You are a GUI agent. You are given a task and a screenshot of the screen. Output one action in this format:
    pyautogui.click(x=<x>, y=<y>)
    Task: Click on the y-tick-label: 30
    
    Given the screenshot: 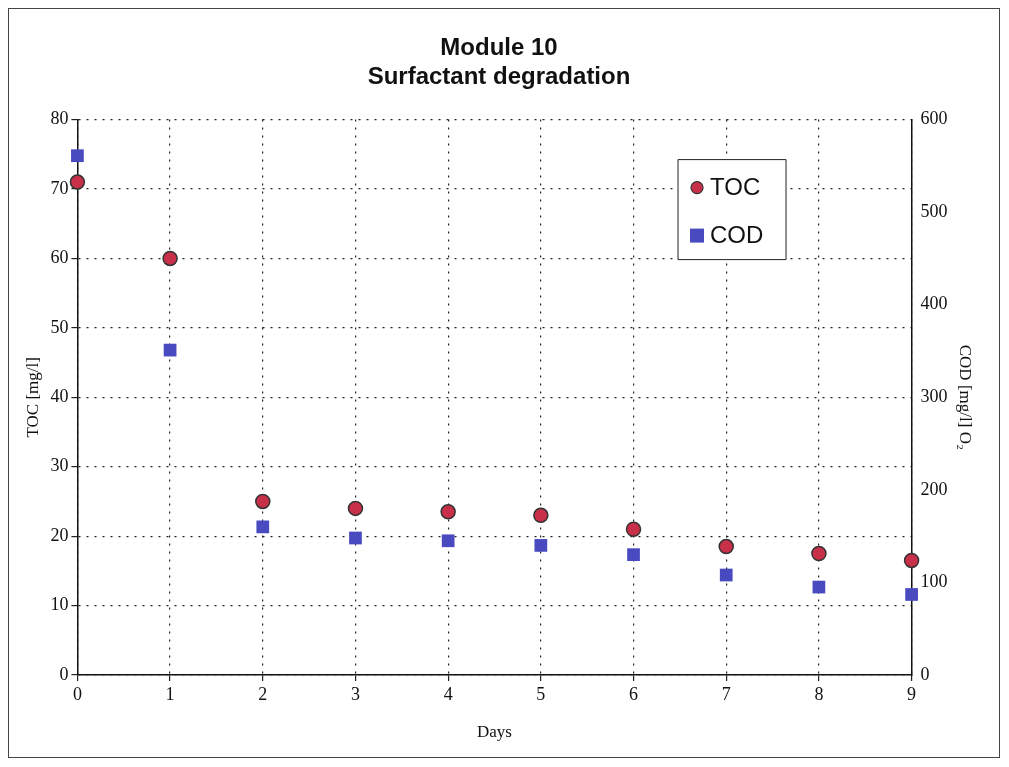 What is the action you would take?
    pyautogui.click(x=59, y=465)
    